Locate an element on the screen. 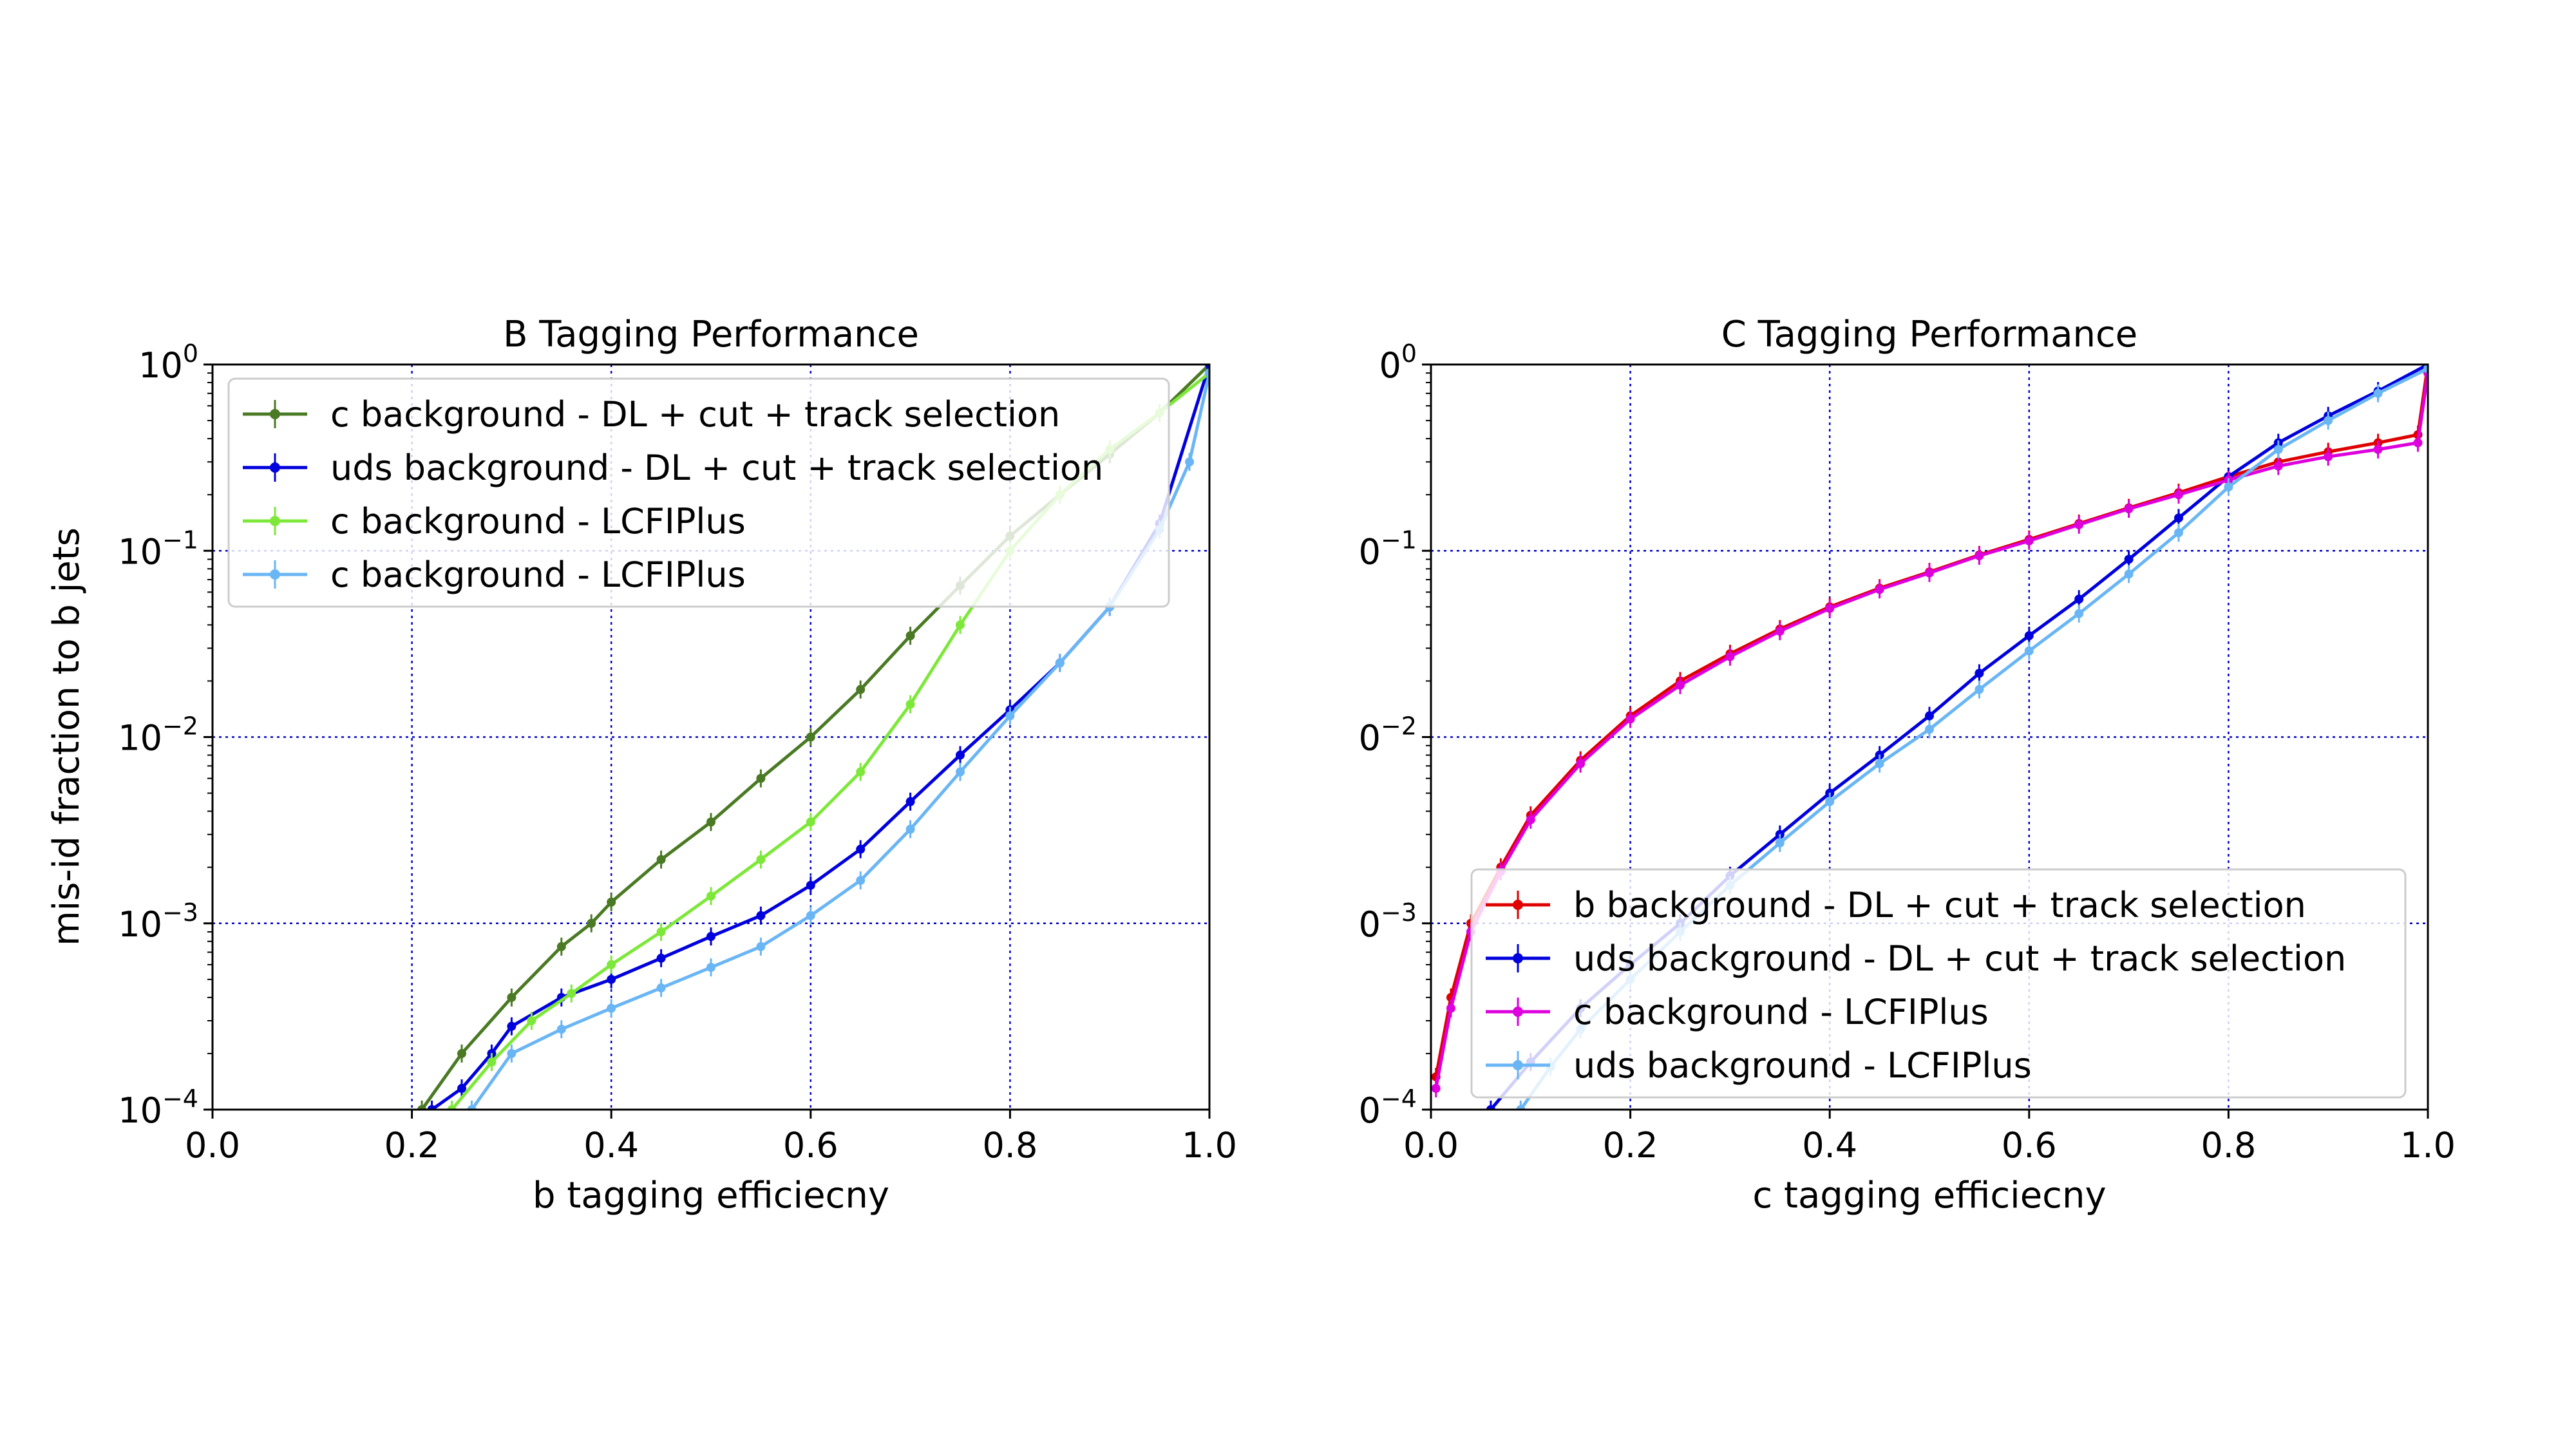 This screenshot has height=1449, width=2576. c-y-tick-label-1: 0−1 is located at coordinates (1388, 549).